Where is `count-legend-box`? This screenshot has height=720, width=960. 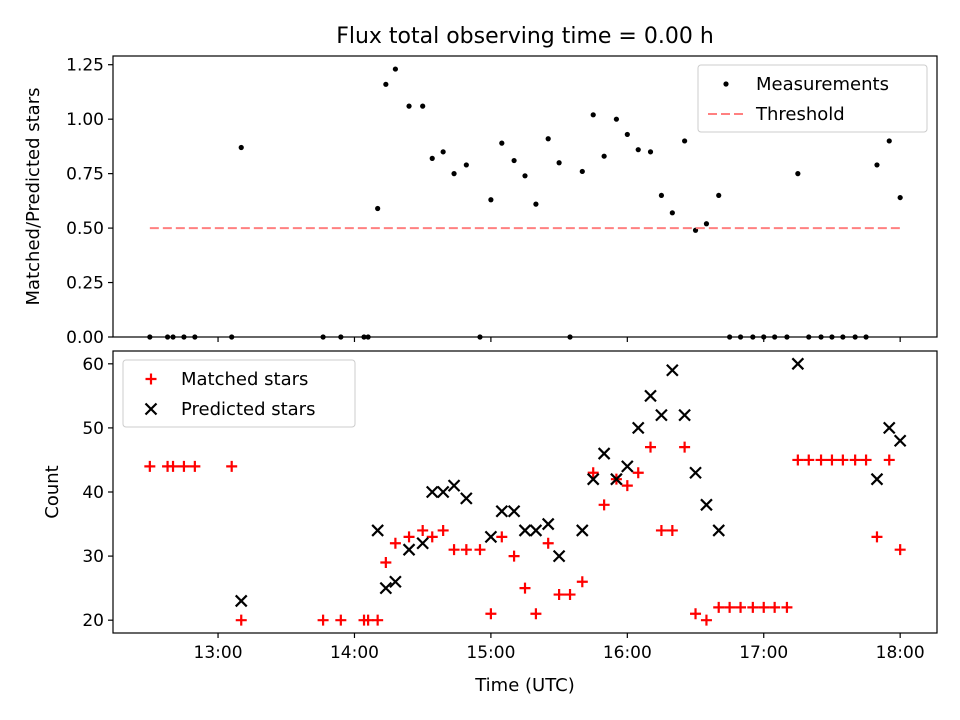 count-legend-box is located at coordinates (239, 393).